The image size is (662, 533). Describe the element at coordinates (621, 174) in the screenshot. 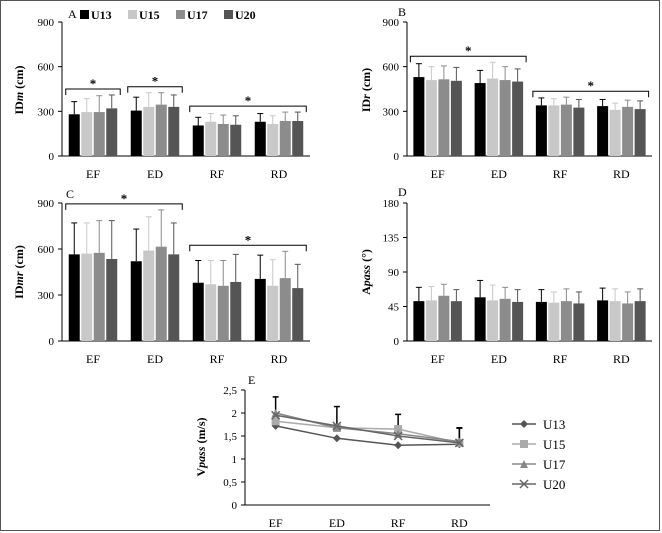

I see `panel-b-x-tick-label: RD` at that location.